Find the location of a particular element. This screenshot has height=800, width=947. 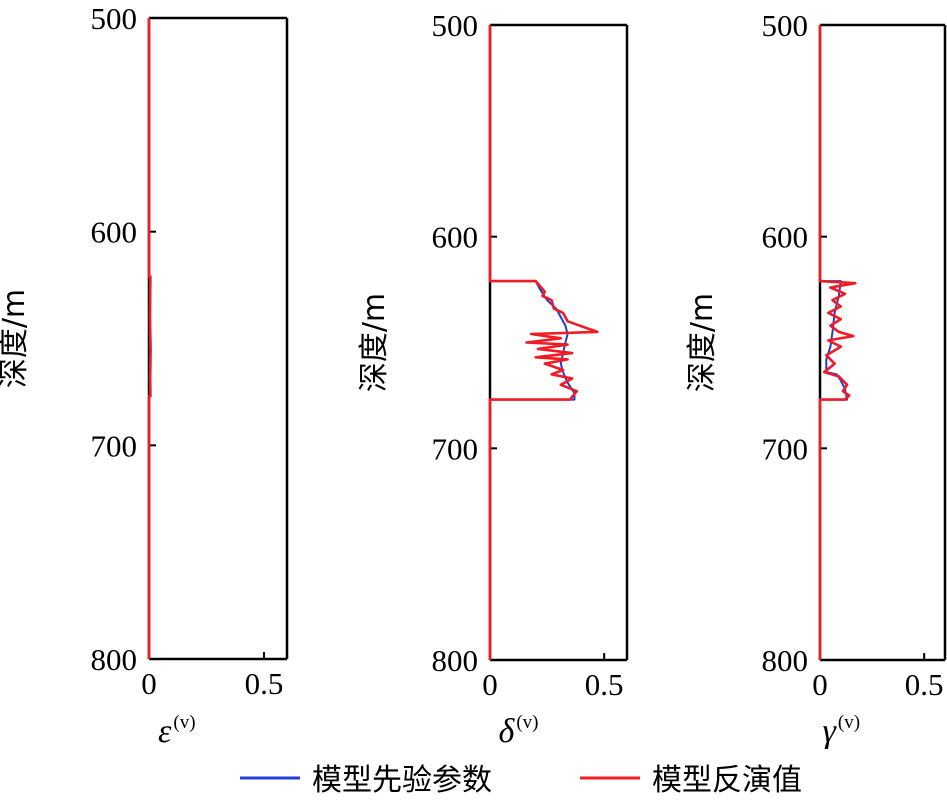

panel-gamma-ytick-label: 700 is located at coordinates (785, 448).